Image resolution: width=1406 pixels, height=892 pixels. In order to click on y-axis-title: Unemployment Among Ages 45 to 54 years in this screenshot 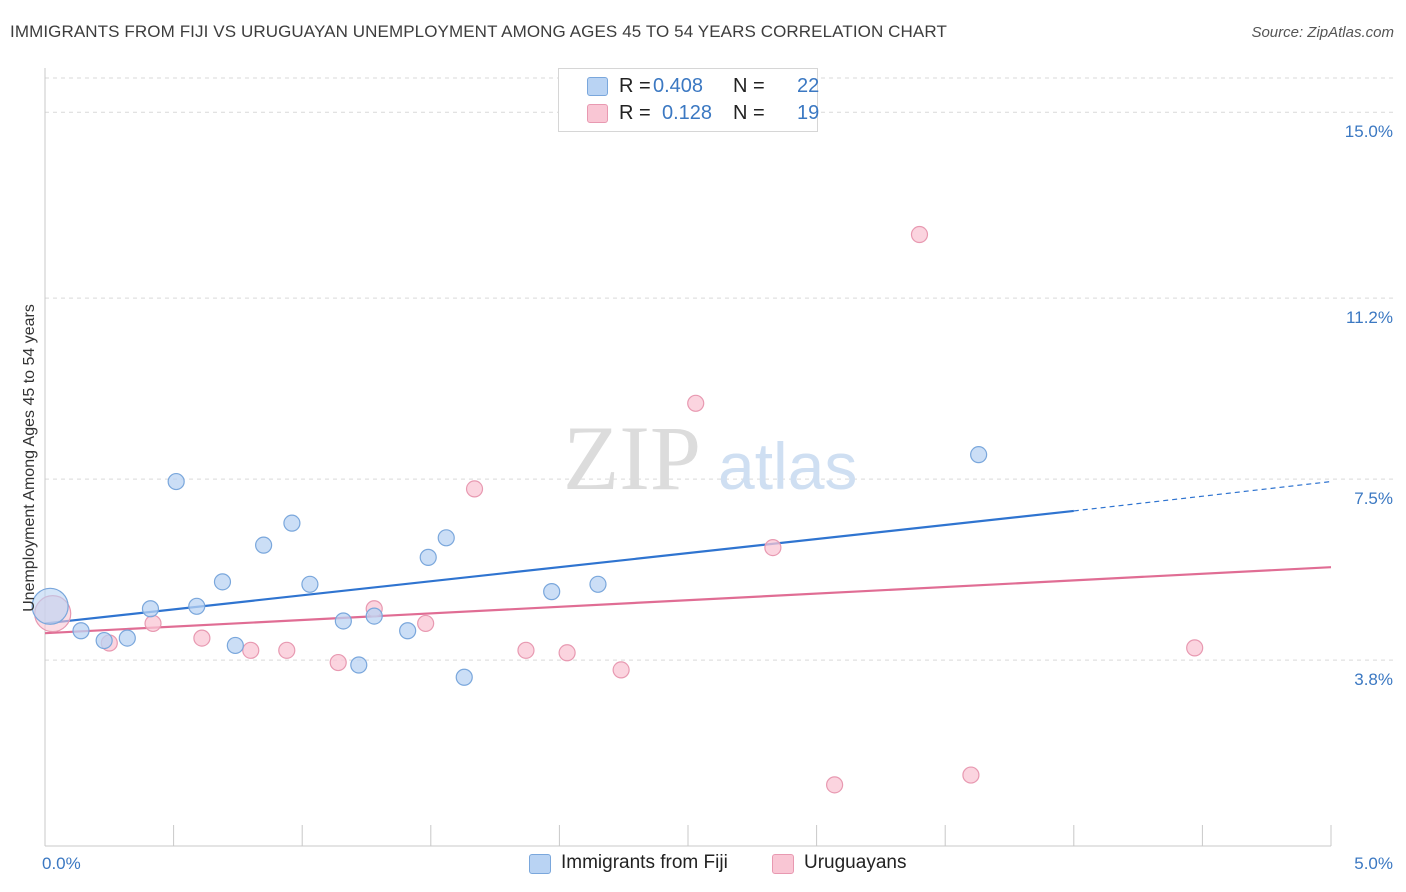, I will do `click(29, 458)`.